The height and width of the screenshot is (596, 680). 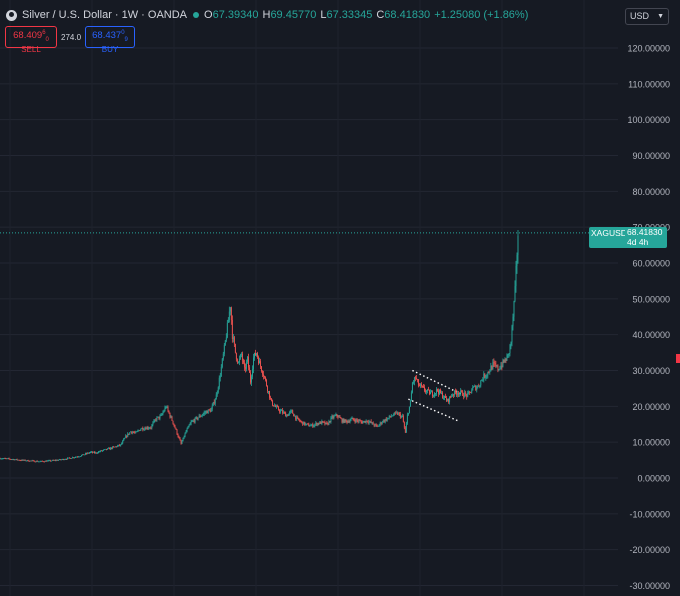 I want to click on y-tick-label: -10.00000, so click(x=649, y=514).